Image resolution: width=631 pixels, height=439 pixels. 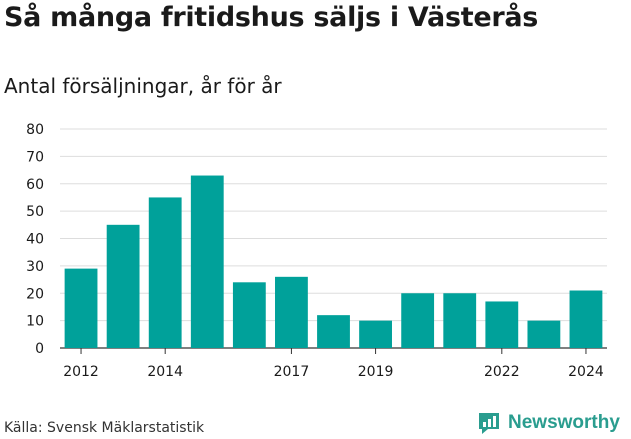 I want to click on bar-2012, so click(x=81, y=308).